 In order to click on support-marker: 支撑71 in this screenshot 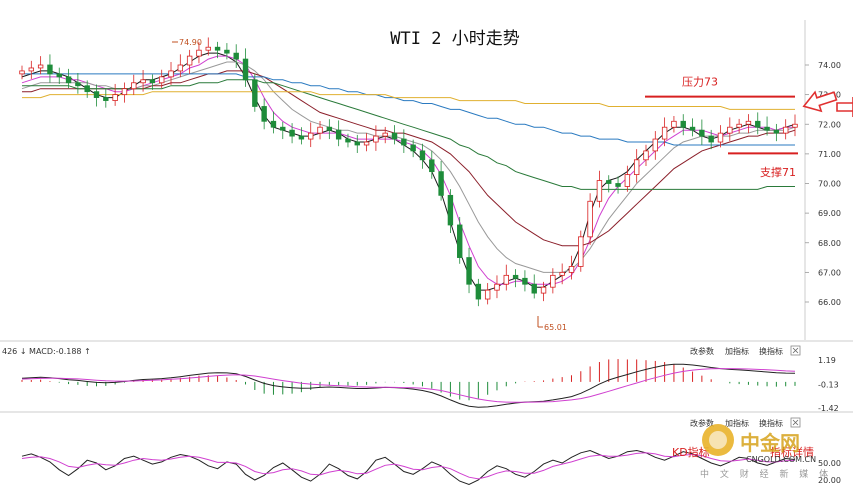, I will do `click(763, 165)`.